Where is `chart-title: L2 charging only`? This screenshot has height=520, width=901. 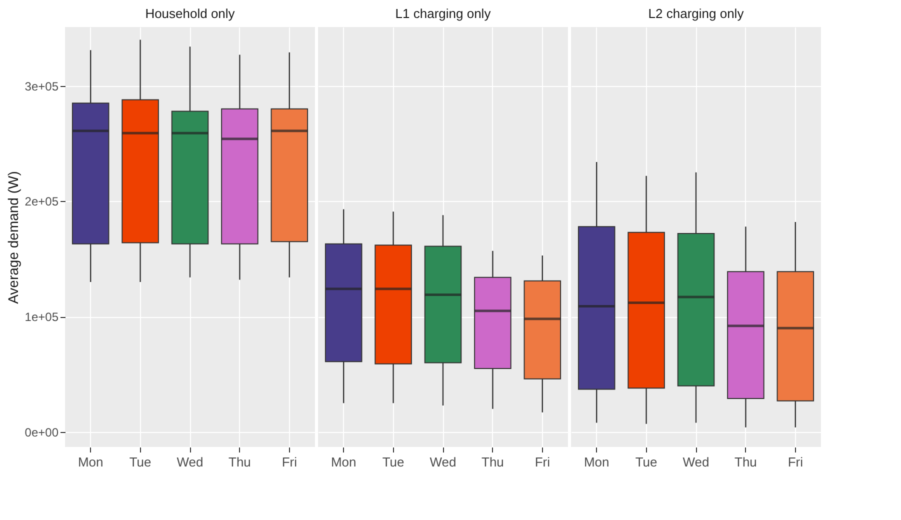
chart-title: L2 charging only is located at coordinates (696, 13).